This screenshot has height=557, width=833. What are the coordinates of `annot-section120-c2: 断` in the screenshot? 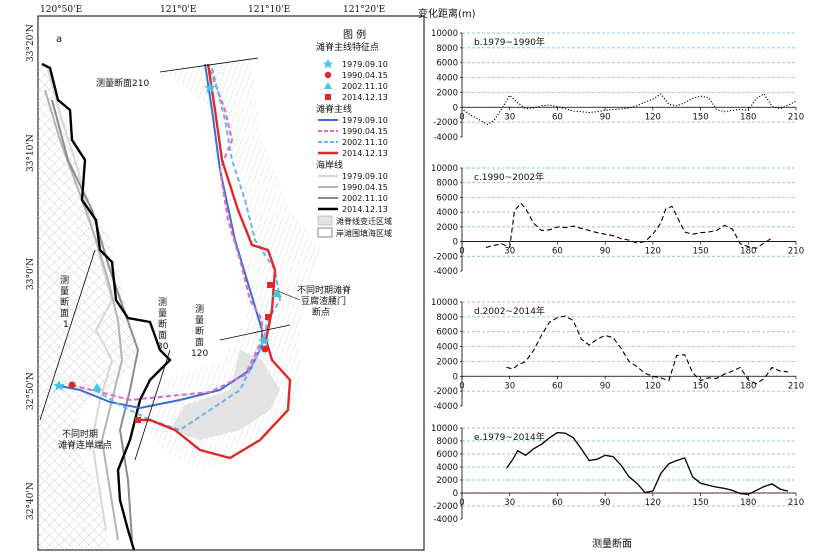 It's located at (199, 331).